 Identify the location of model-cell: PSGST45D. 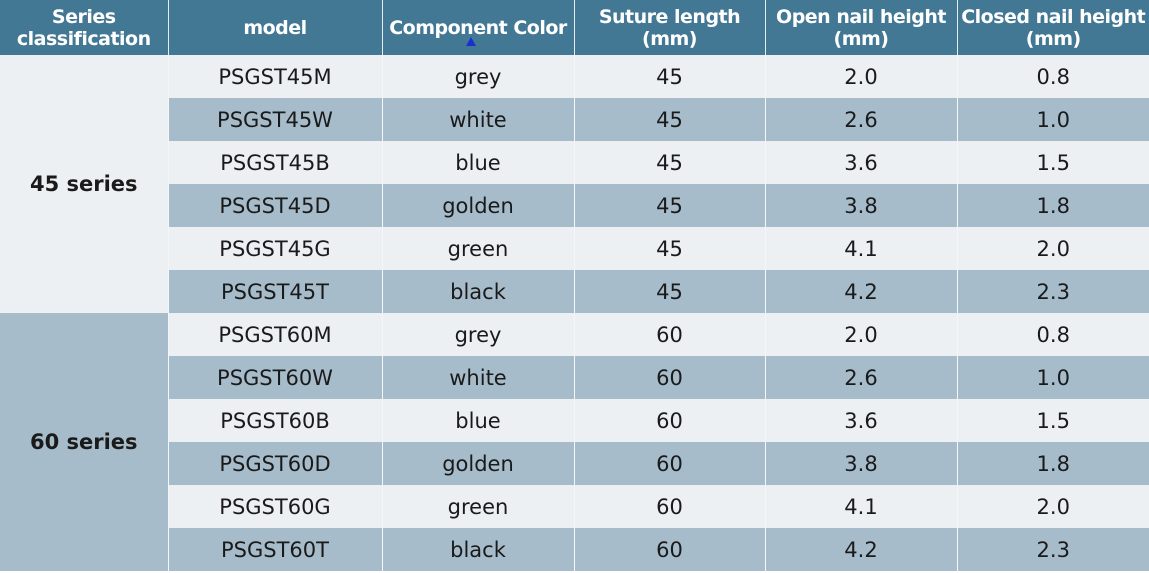
(274, 205).